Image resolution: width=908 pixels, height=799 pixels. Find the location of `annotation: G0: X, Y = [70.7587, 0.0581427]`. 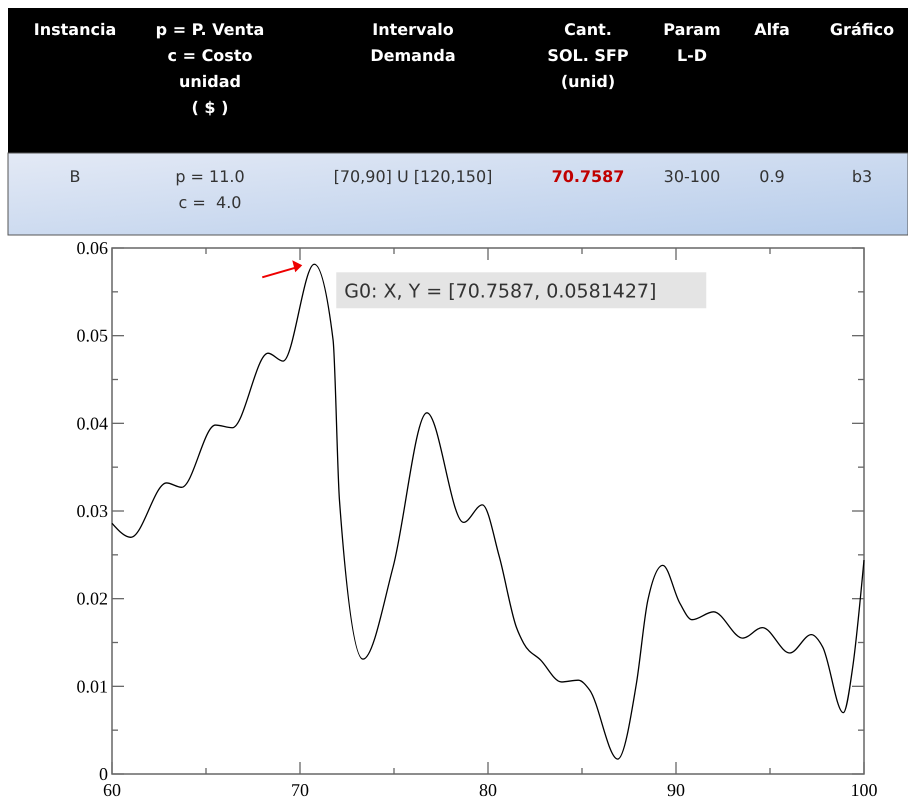

annotation: G0: X, Y = [70.7587, 0.0581427] is located at coordinates (500, 291).